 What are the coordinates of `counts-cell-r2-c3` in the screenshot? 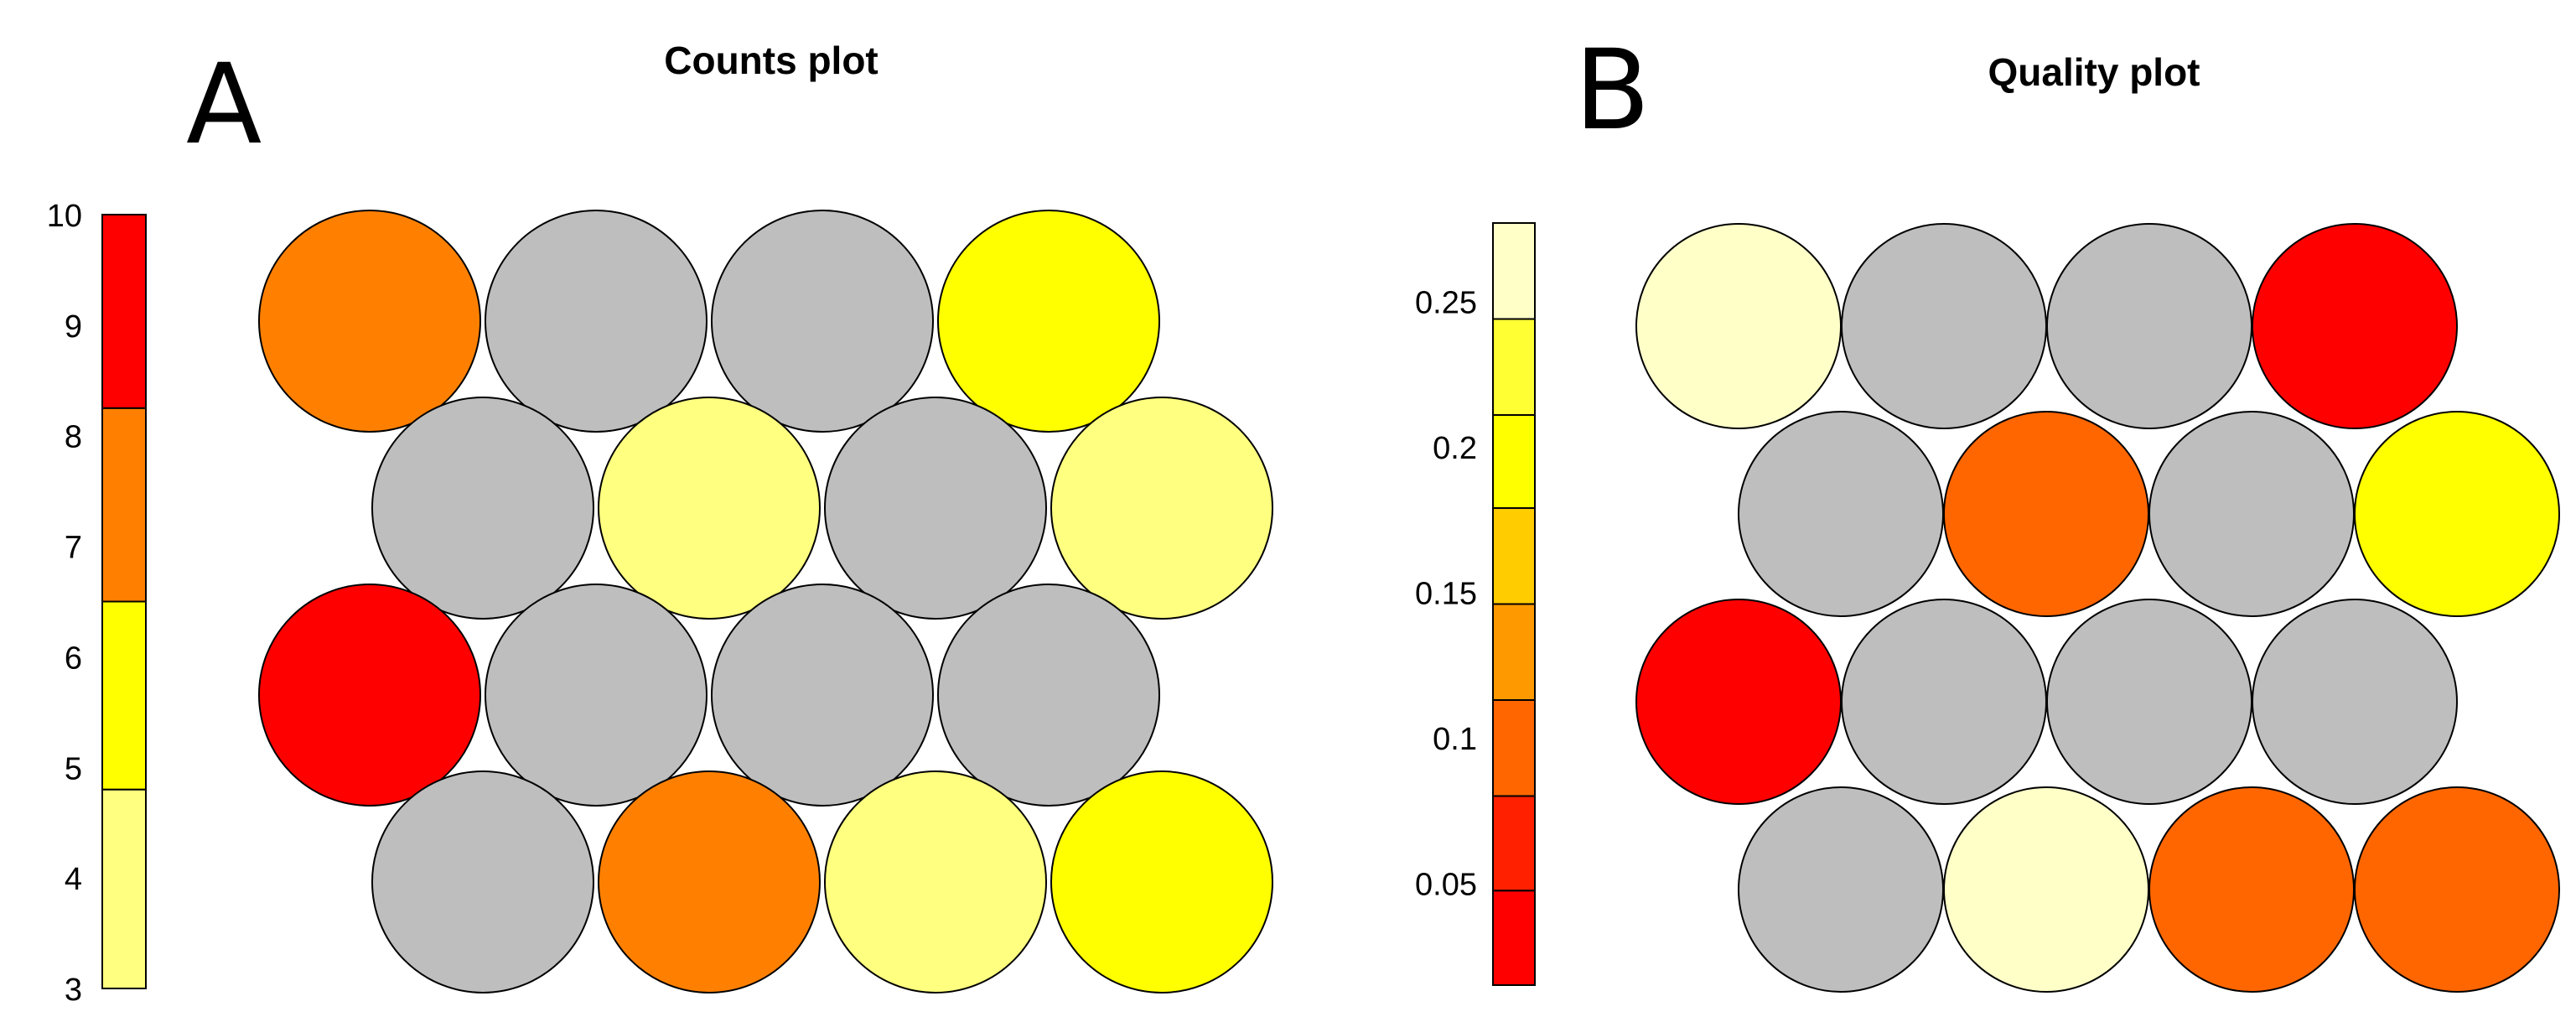 It's located at (1048, 696).